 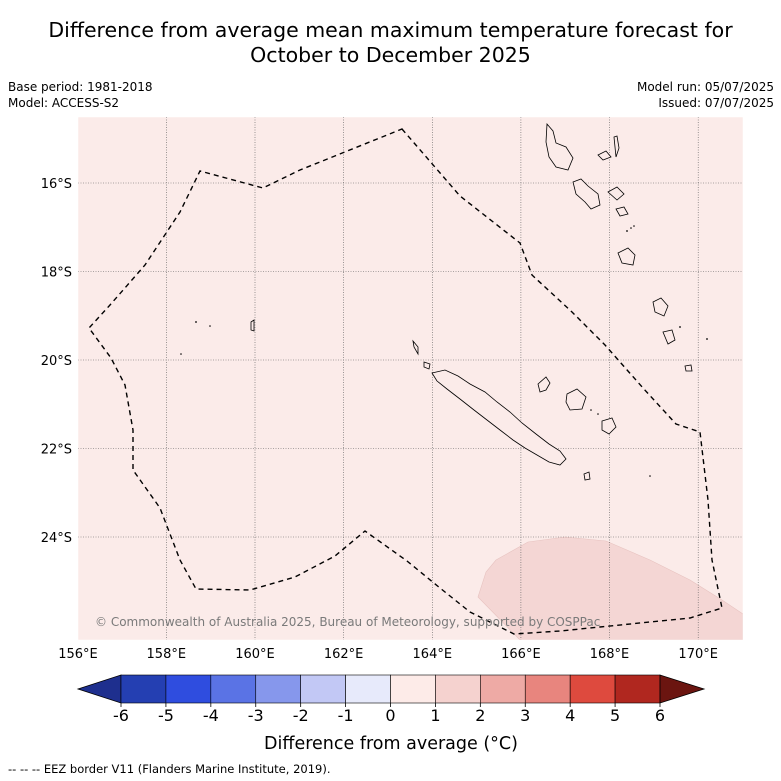 I want to click on colorbar-tick-label: 2, so click(x=480, y=715).